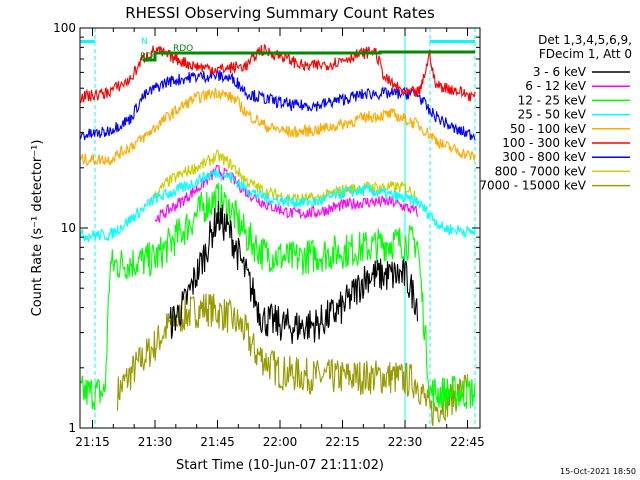 This screenshot has width=640, height=480. What do you see at coordinates (280, 442) in the screenshot?
I see `x-tick-label: 22:00` at bounding box center [280, 442].